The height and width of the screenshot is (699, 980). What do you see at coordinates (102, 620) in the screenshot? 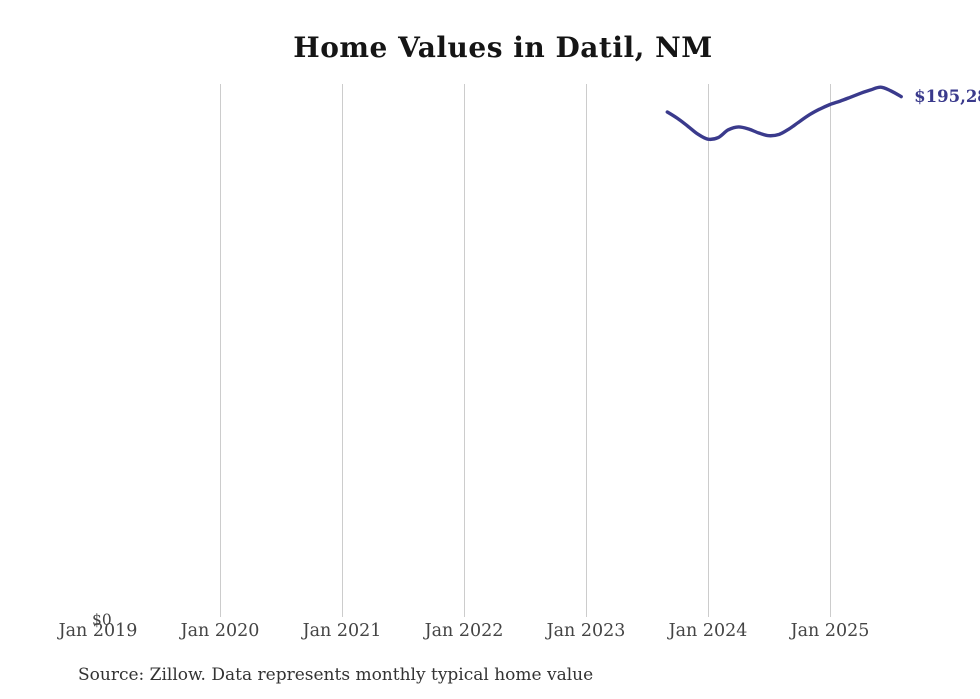
I see `y-axis-zero-label: $0` at bounding box center [102, 620].